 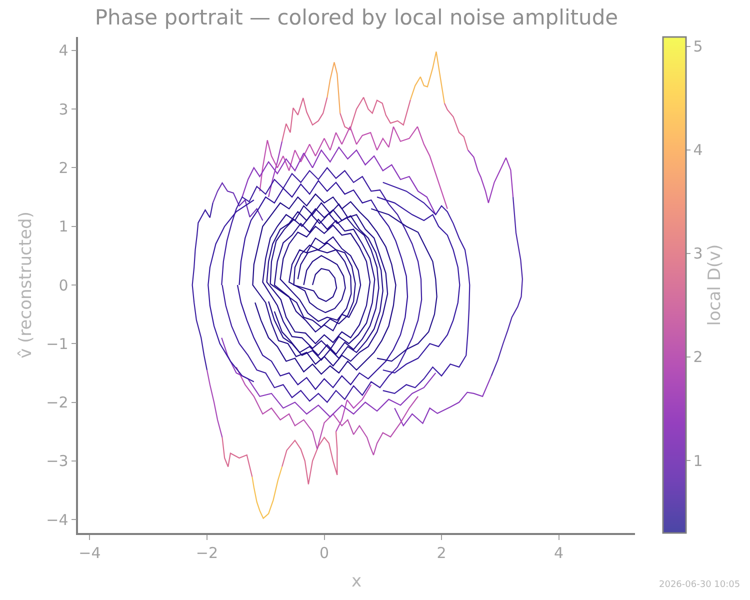 I want to click on x-tick-label: 4, so click(x=559, y=553).